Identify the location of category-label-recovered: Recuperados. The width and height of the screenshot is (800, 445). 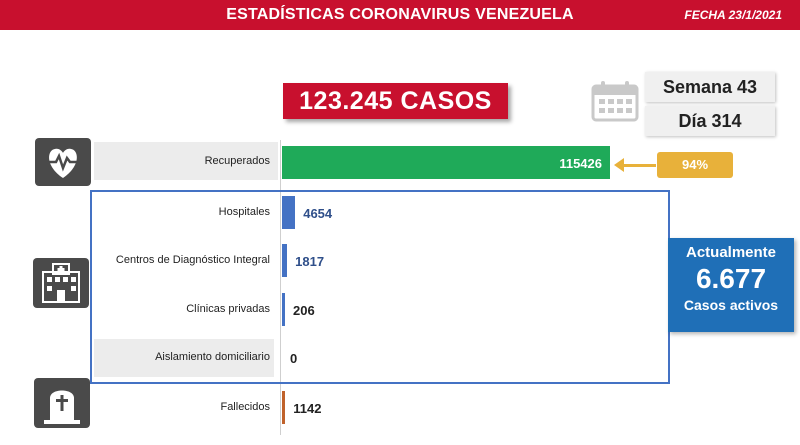
(237, 161).